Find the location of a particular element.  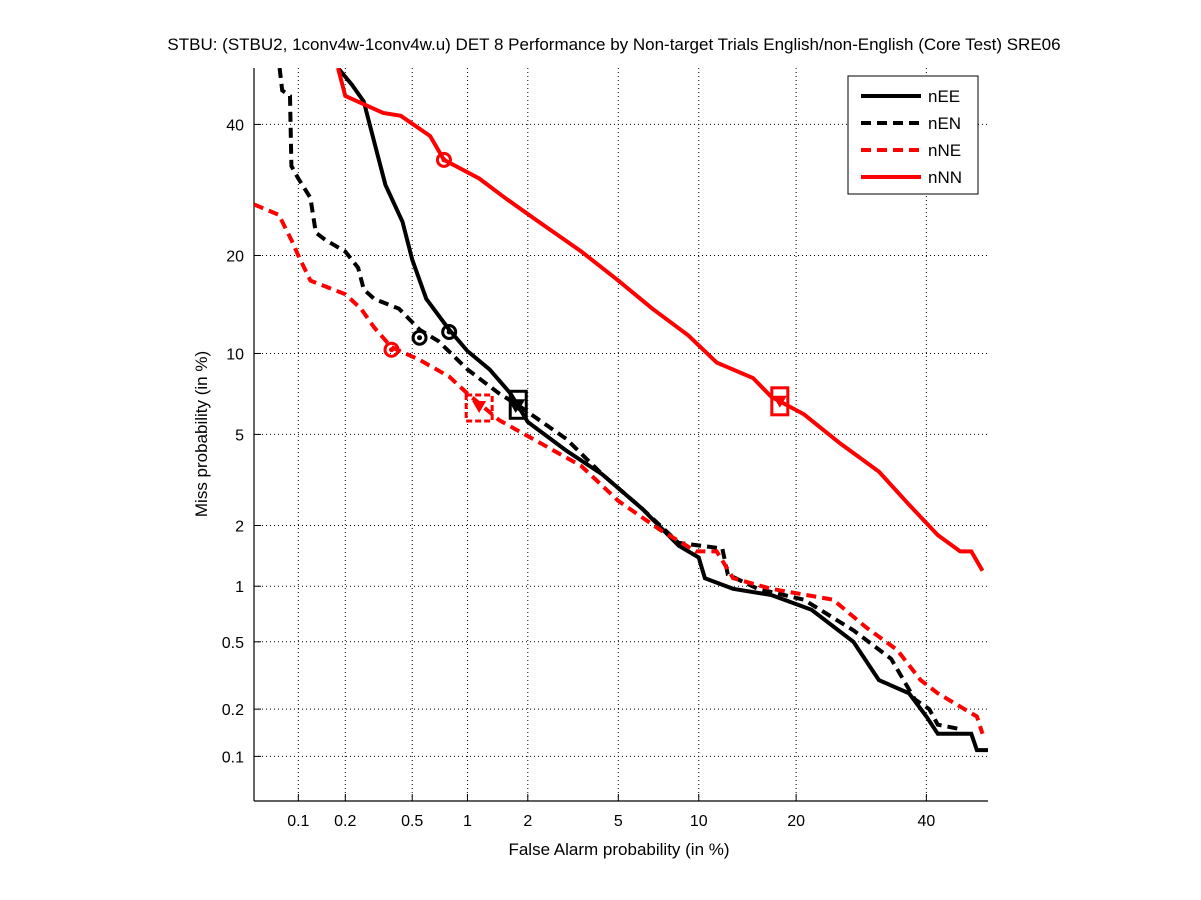

x-axis-label: False Alarm probability (in %) is located at coordinates (618, 849).